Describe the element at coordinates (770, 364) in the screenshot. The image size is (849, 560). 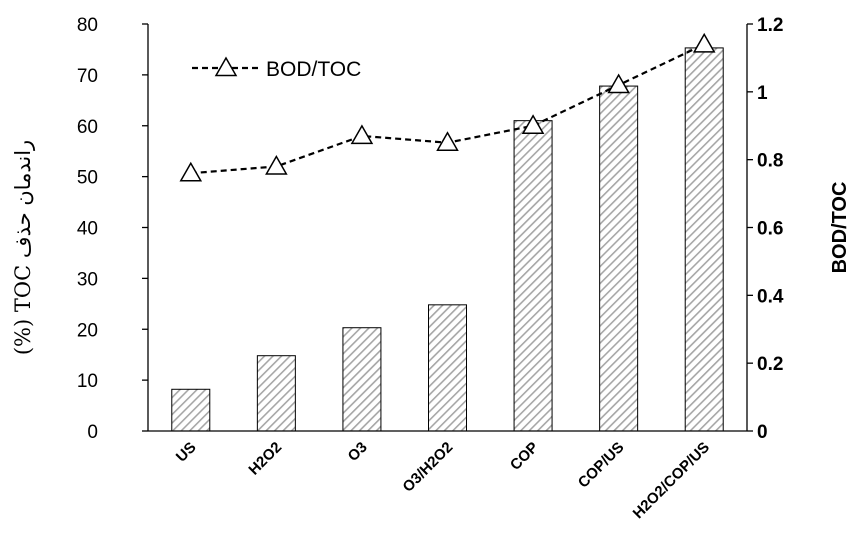
I see `right-tick-label: 0.2` at that location.